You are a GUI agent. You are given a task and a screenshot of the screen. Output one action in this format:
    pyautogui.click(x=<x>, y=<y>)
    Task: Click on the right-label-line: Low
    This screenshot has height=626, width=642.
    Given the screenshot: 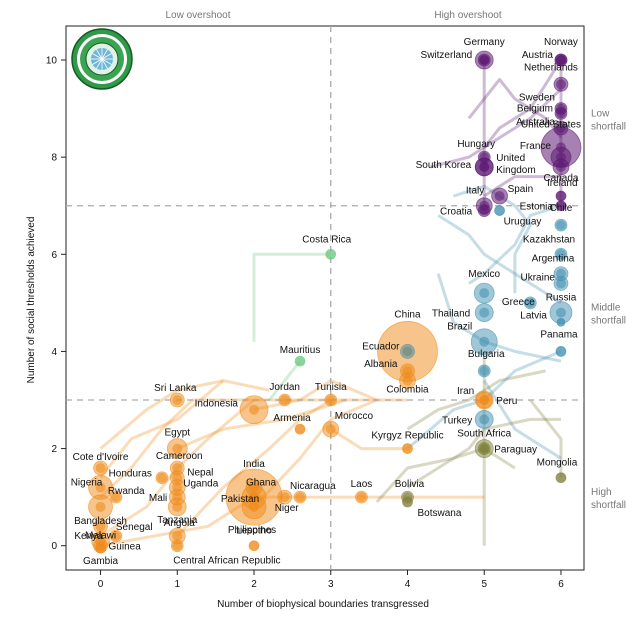 What is the action you would take?
    pyautogui.click(x=600, y=113)
    